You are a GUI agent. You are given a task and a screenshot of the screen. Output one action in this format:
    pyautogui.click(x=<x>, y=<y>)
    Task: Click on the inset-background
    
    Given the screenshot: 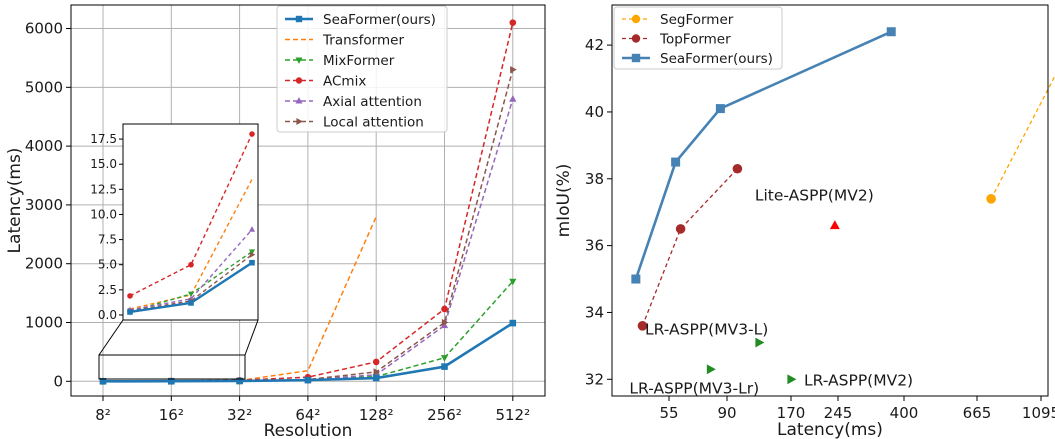 What is the action you would take?
    pyautogui.click(x=190, y=222)
    